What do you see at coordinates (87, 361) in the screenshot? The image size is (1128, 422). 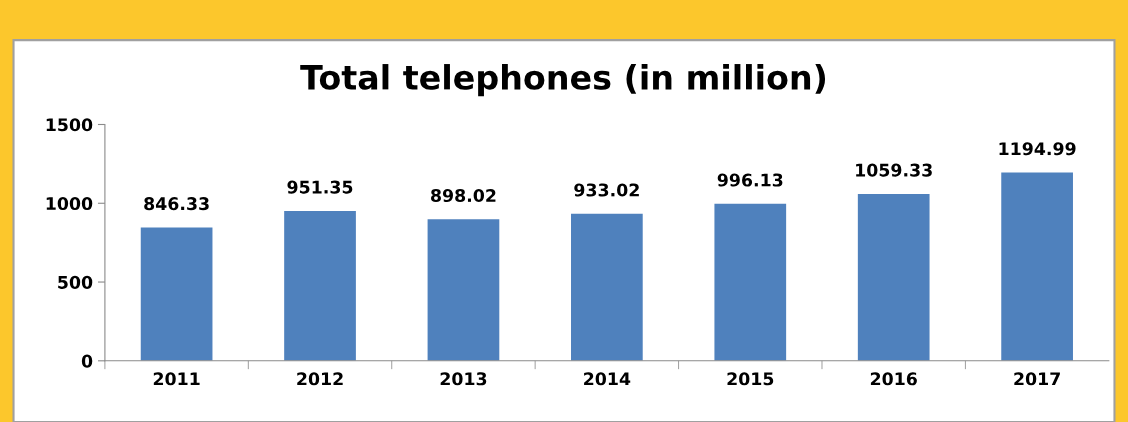 I see `y-tick-label: 0` at bounding box center [87, 361].